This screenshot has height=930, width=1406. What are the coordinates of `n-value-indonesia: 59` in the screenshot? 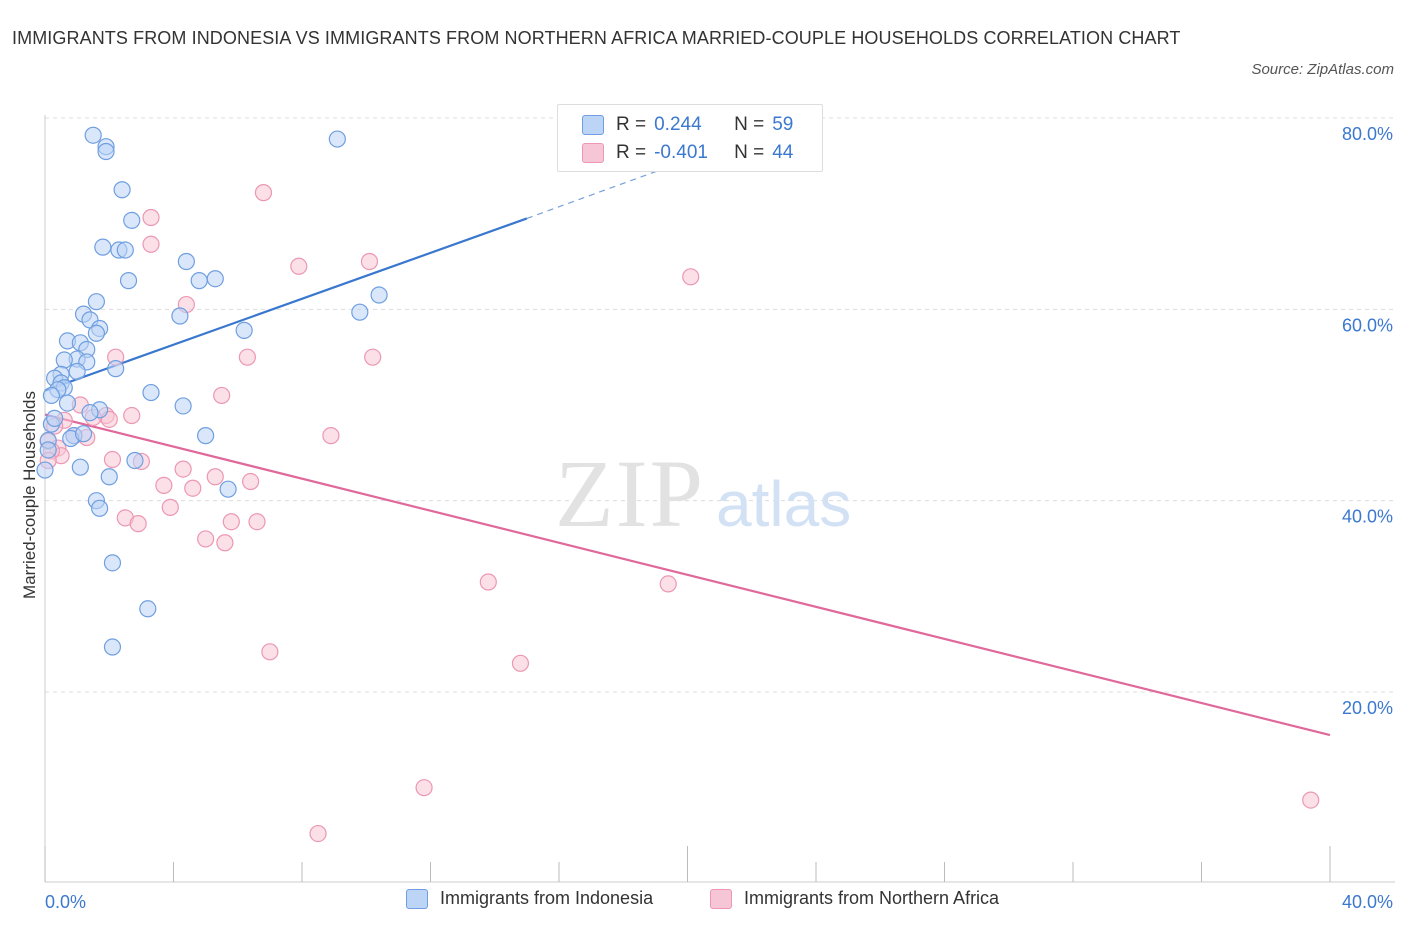 It's located at (783, 124).